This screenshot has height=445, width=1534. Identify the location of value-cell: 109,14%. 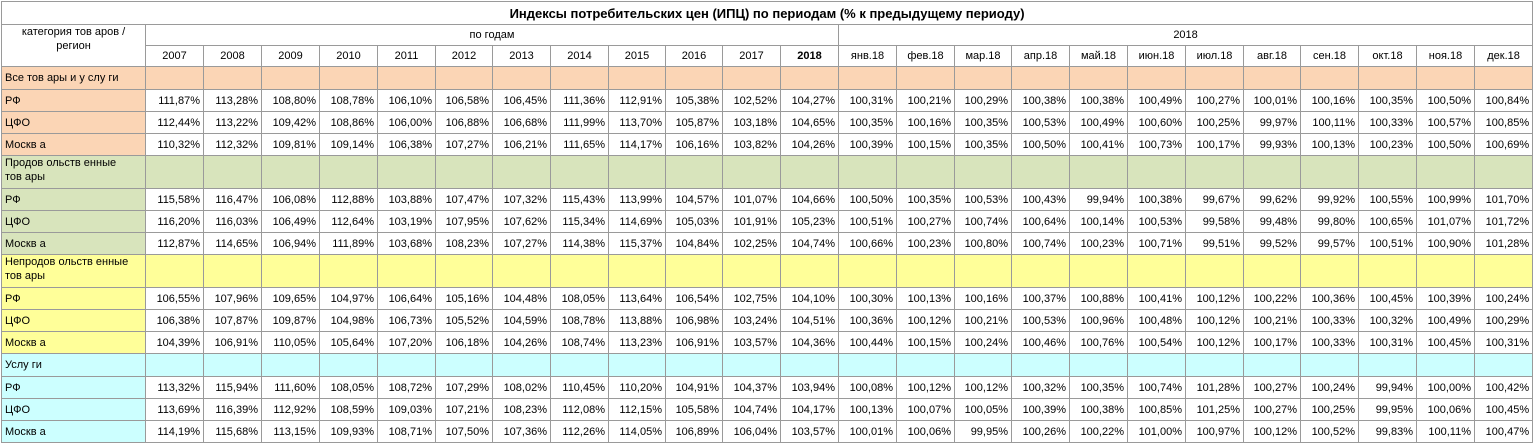
(348, 144).